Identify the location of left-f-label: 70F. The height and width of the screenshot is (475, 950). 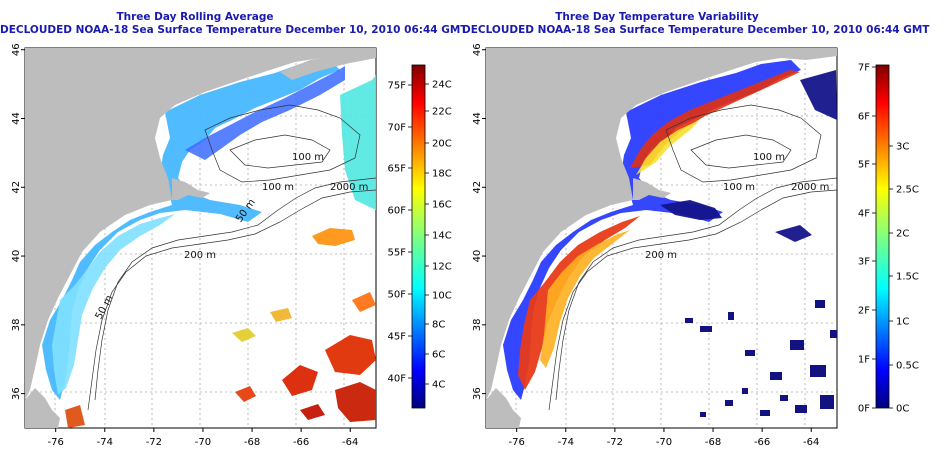
(397, 128).